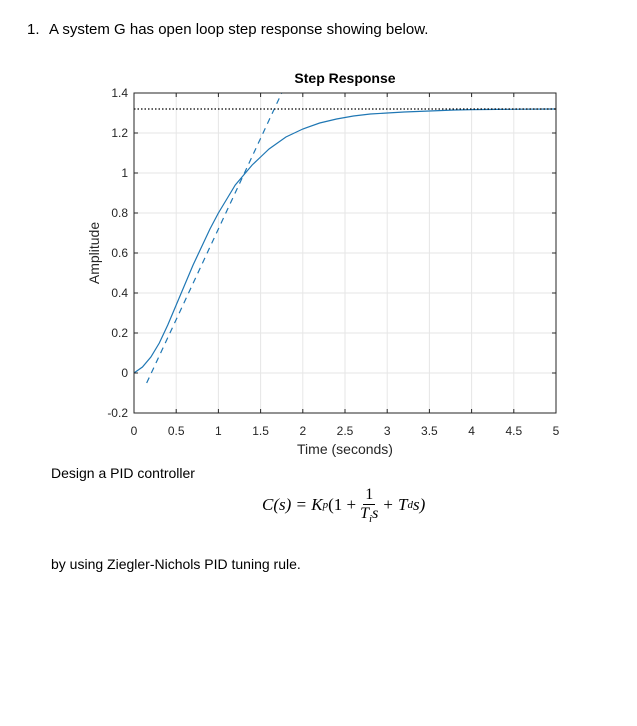 Image resolution: width=637 pixels, height=726 pixels. What do you see at coordinates (325, 505) in the screenshot?
I see `formula-kp-sub: p` at bounding box center [325, 505].